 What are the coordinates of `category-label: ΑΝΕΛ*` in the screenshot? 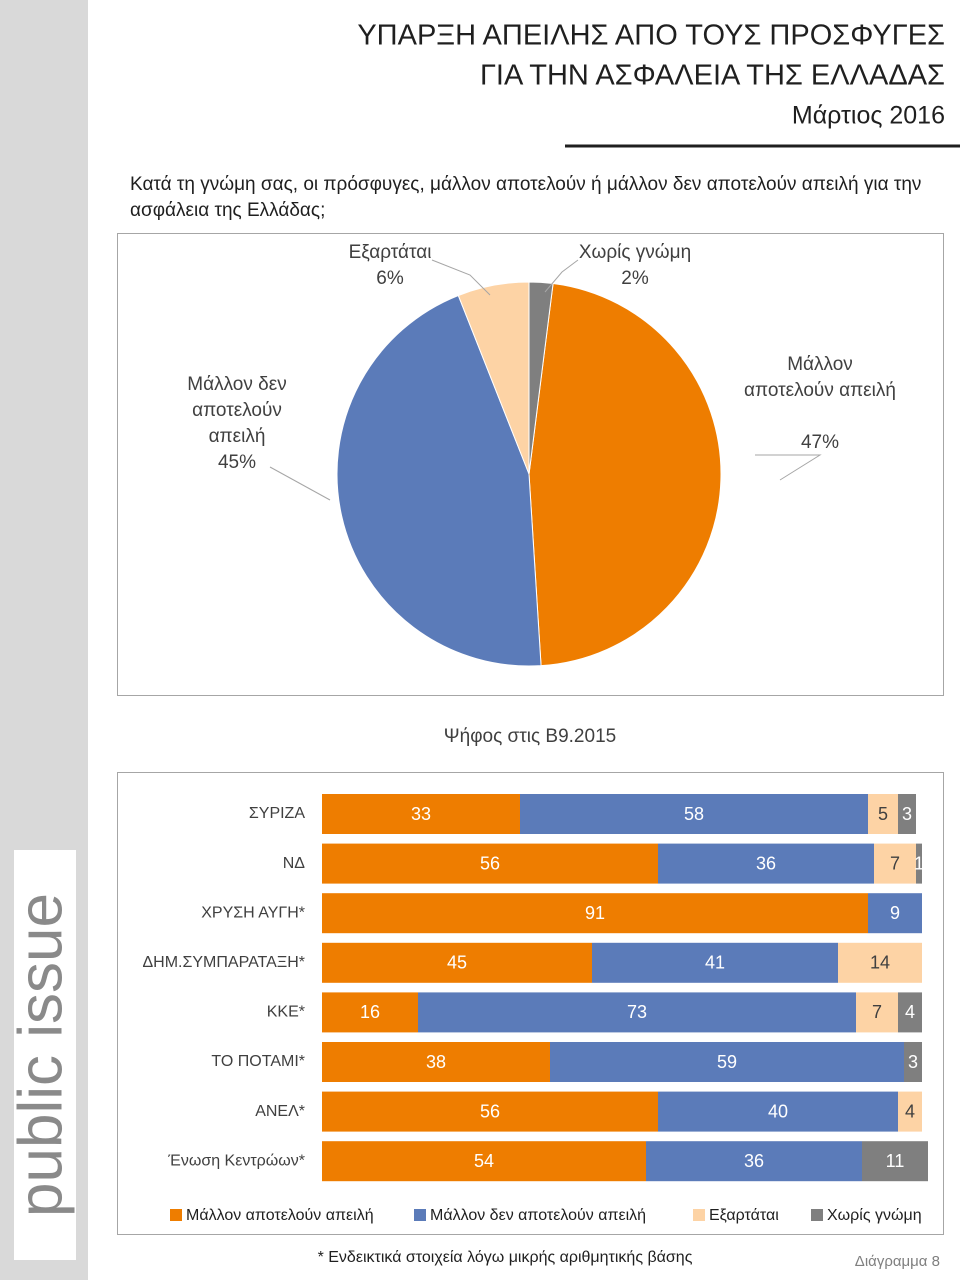 It's located at (280, 1111).